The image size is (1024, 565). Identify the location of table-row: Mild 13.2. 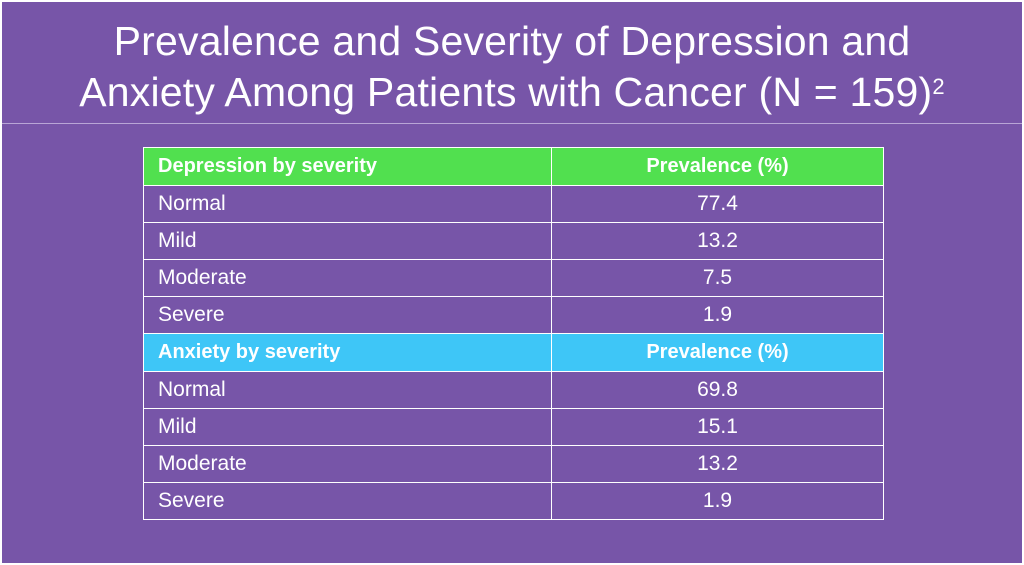
(513, 241).